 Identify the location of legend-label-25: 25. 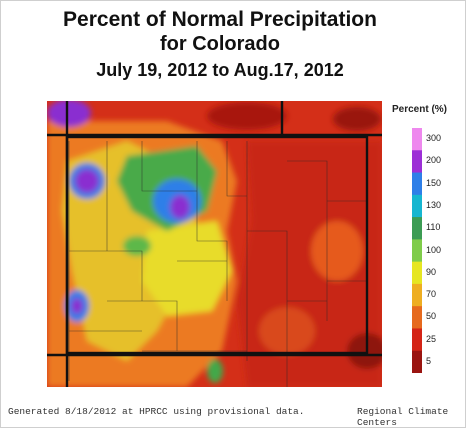
(431, 338).